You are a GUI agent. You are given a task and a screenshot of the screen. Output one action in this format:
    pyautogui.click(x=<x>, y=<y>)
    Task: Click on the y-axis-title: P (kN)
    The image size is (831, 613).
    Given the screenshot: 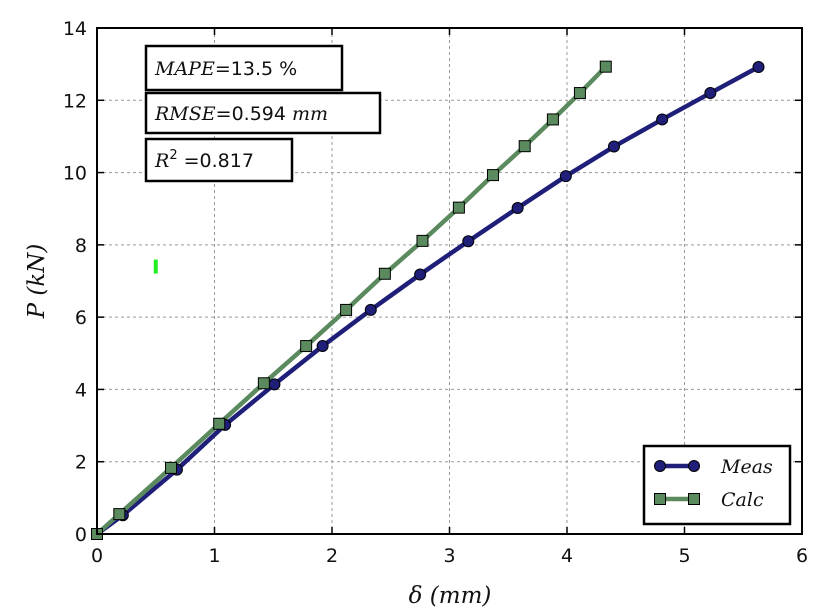 What is the action you would take?
    pyautogui.click(x=37, y=282)
    